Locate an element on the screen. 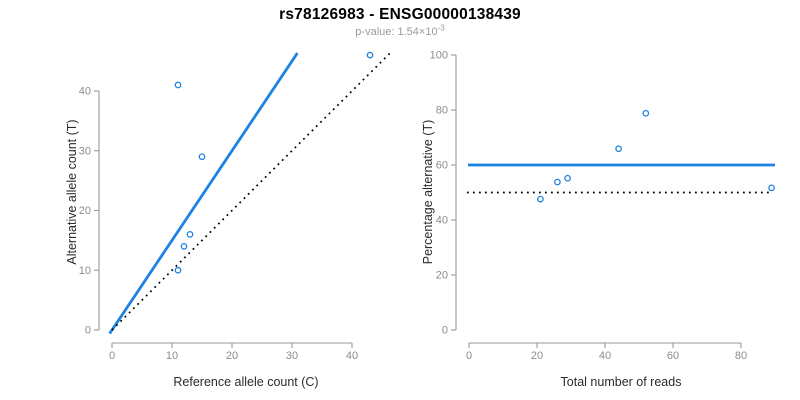  x-axis-title: Reference allele count (C) is located at coordinates (245, 382).